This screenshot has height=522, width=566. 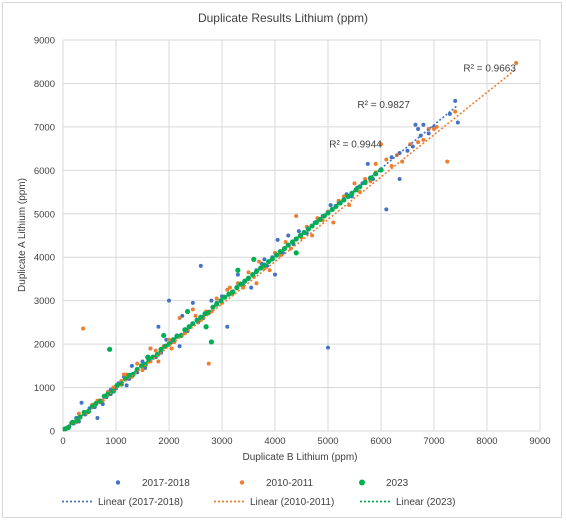 What do you see at coordinates (299, 457) in the screenshot?
I see `x-axis-title: Duplicate B Lithium (ppm)` at bounding box center [299, 457].